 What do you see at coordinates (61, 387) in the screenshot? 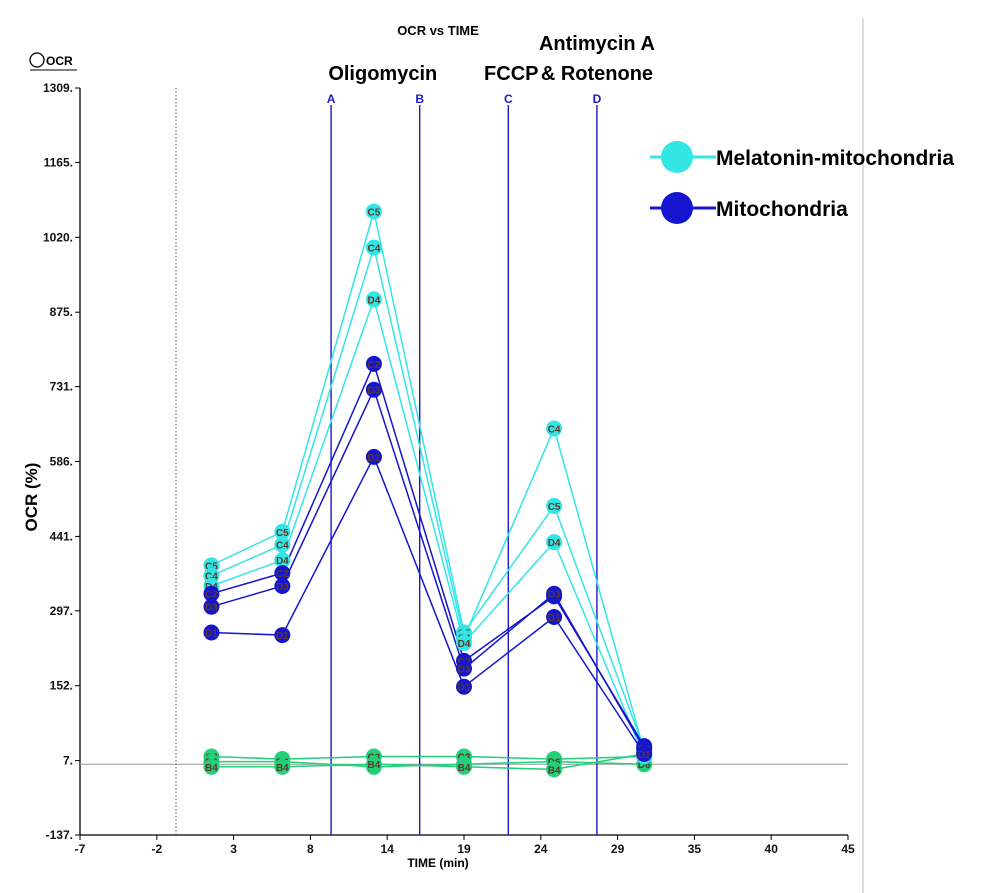
I see `y-tick-label: 731.` at bounding box center [61, 387].